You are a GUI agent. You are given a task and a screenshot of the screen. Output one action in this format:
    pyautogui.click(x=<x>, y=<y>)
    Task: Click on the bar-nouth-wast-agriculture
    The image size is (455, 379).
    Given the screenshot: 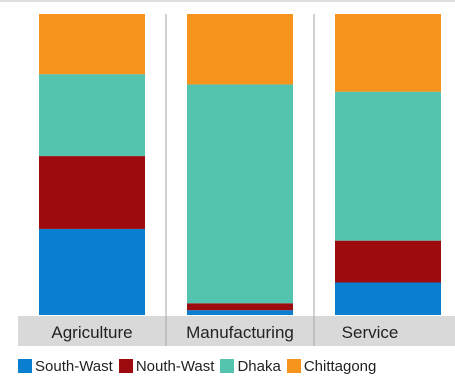 What is the action you would take?
    pyautogui.click(x=92, y=192)
    